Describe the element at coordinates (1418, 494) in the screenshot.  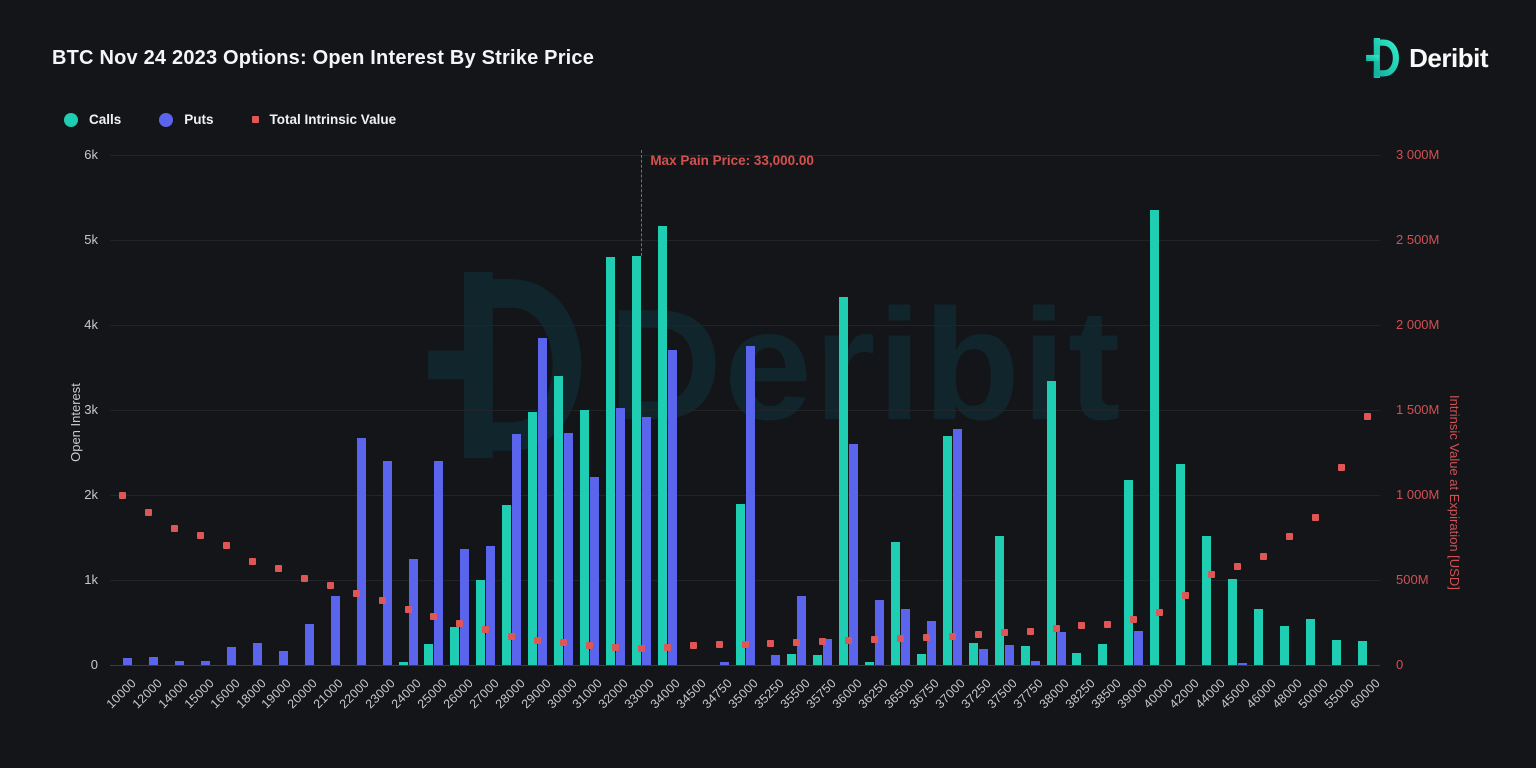
I see `right-axis-tick: 1 000M` at that location.